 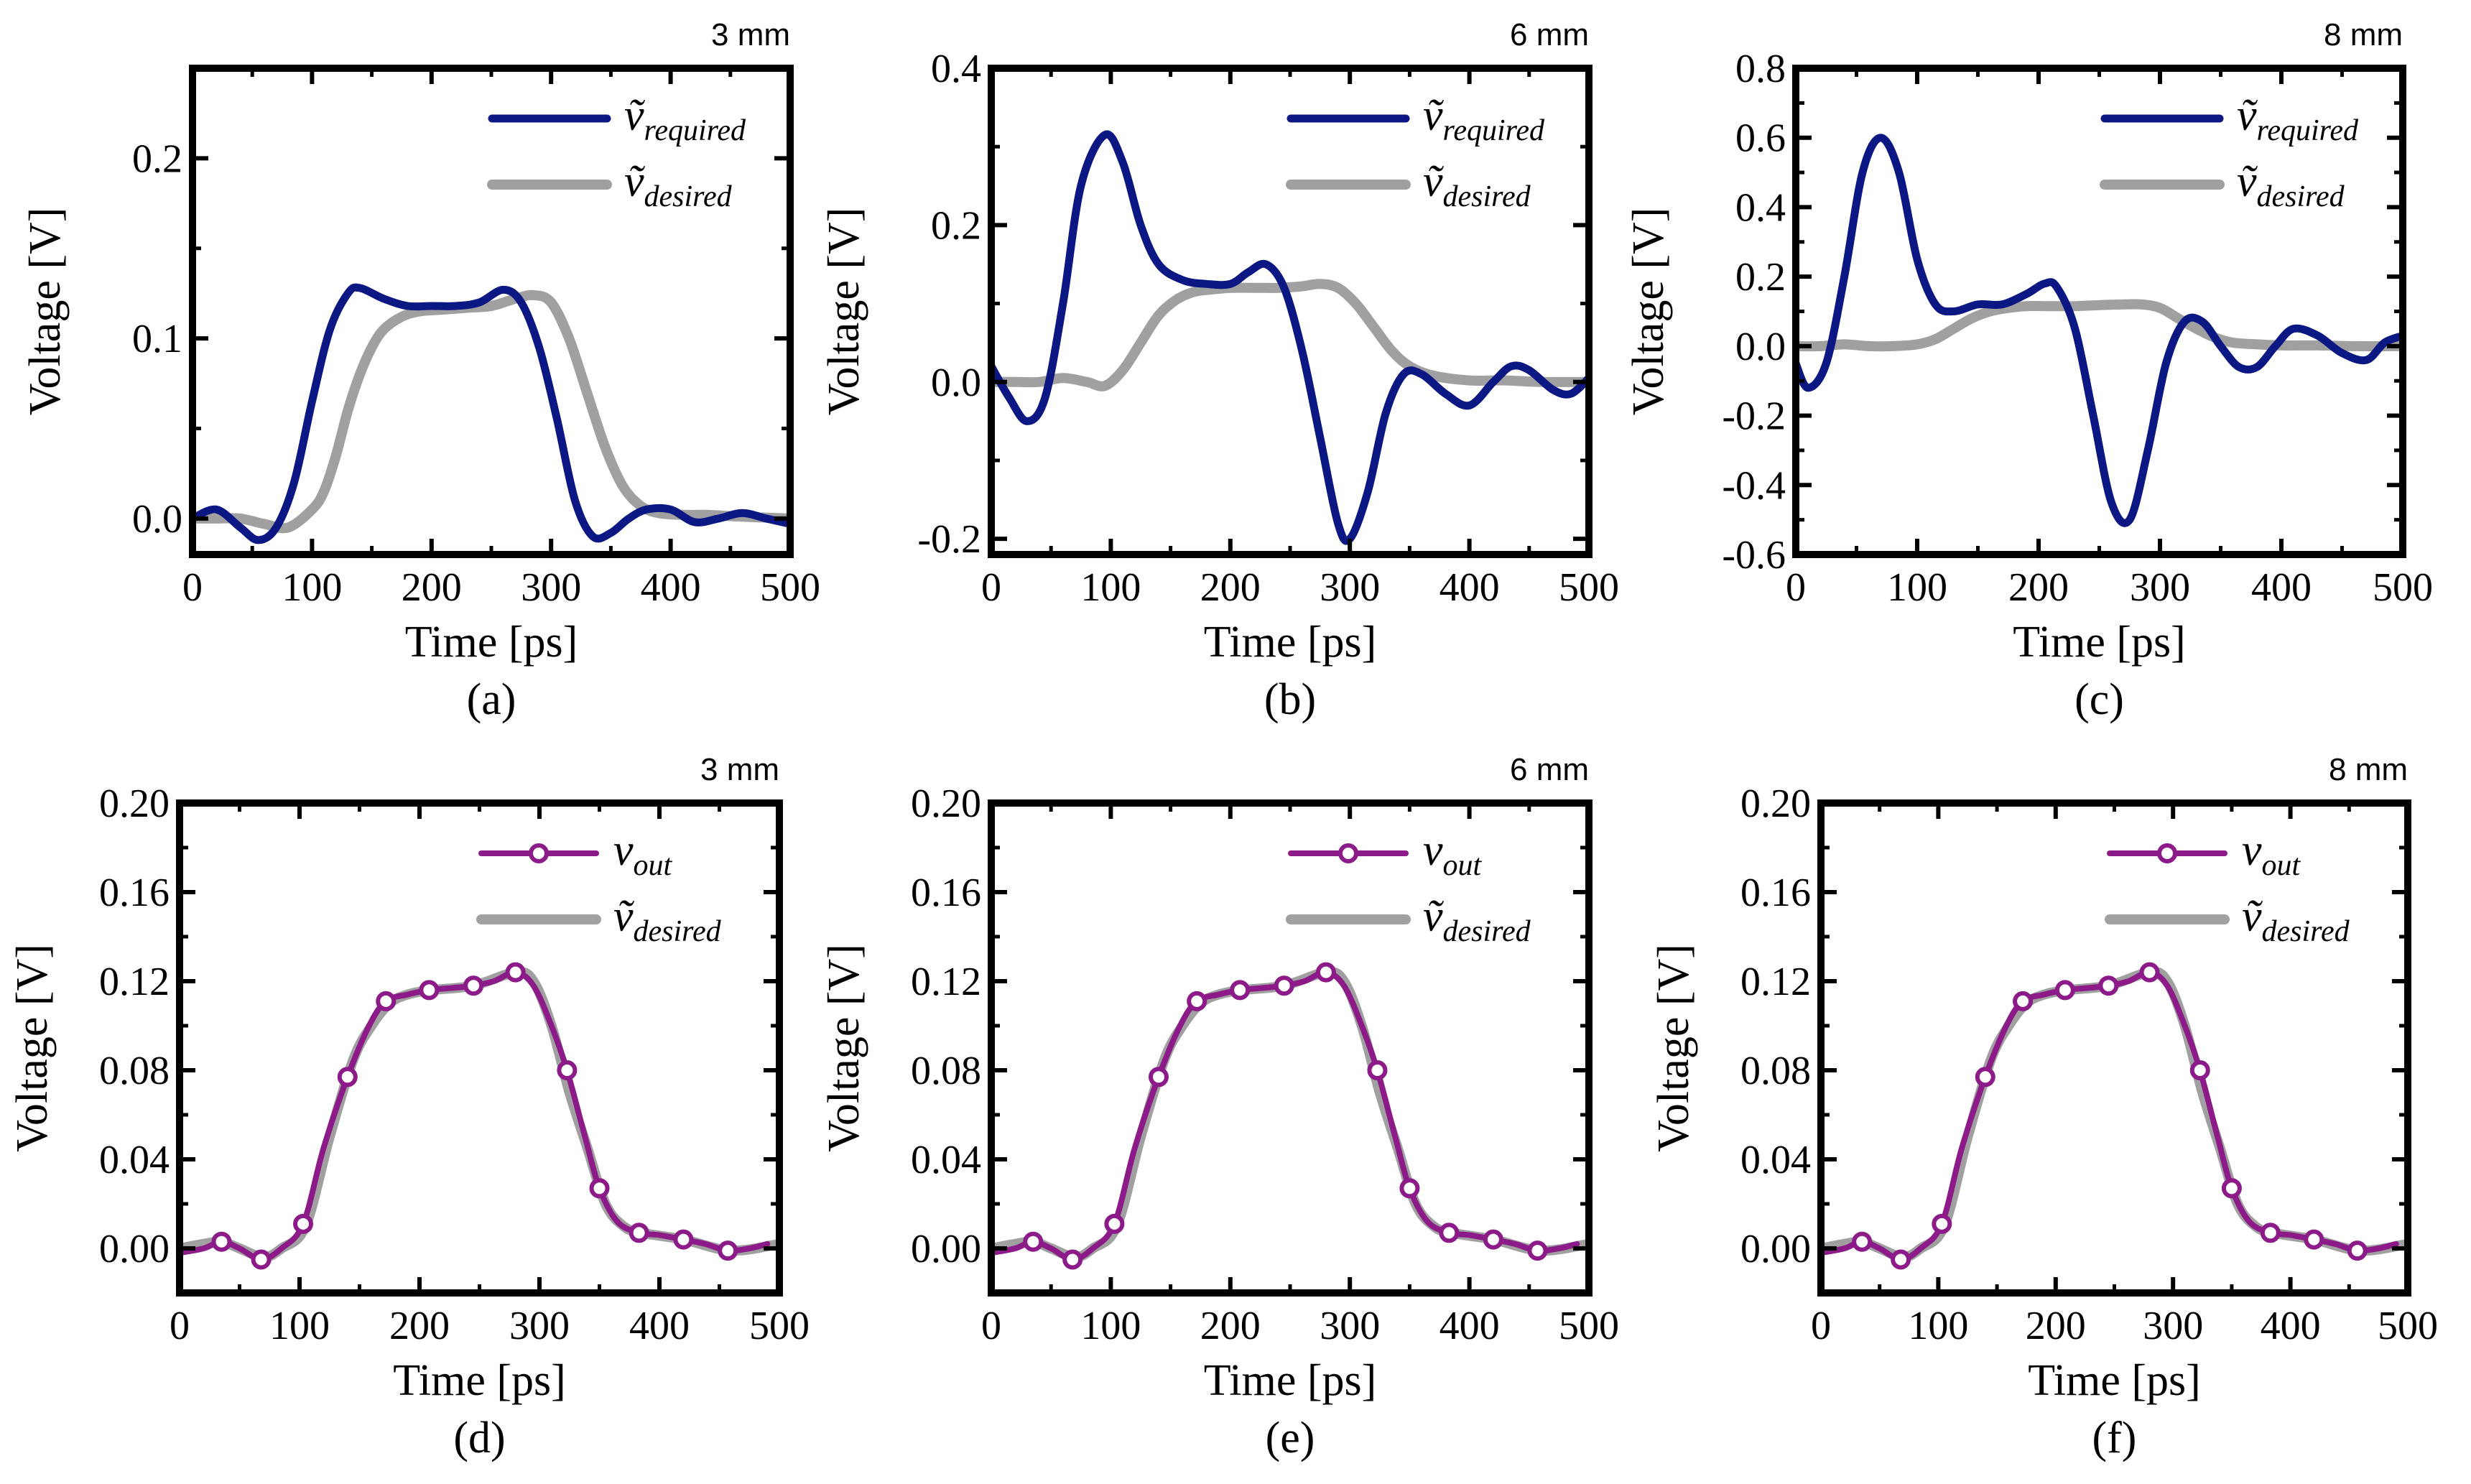 What do you see at coordinates (157, 339) in the screenshot?
I see `y-tick-label: 0.1` at bounding box center [157, 339].